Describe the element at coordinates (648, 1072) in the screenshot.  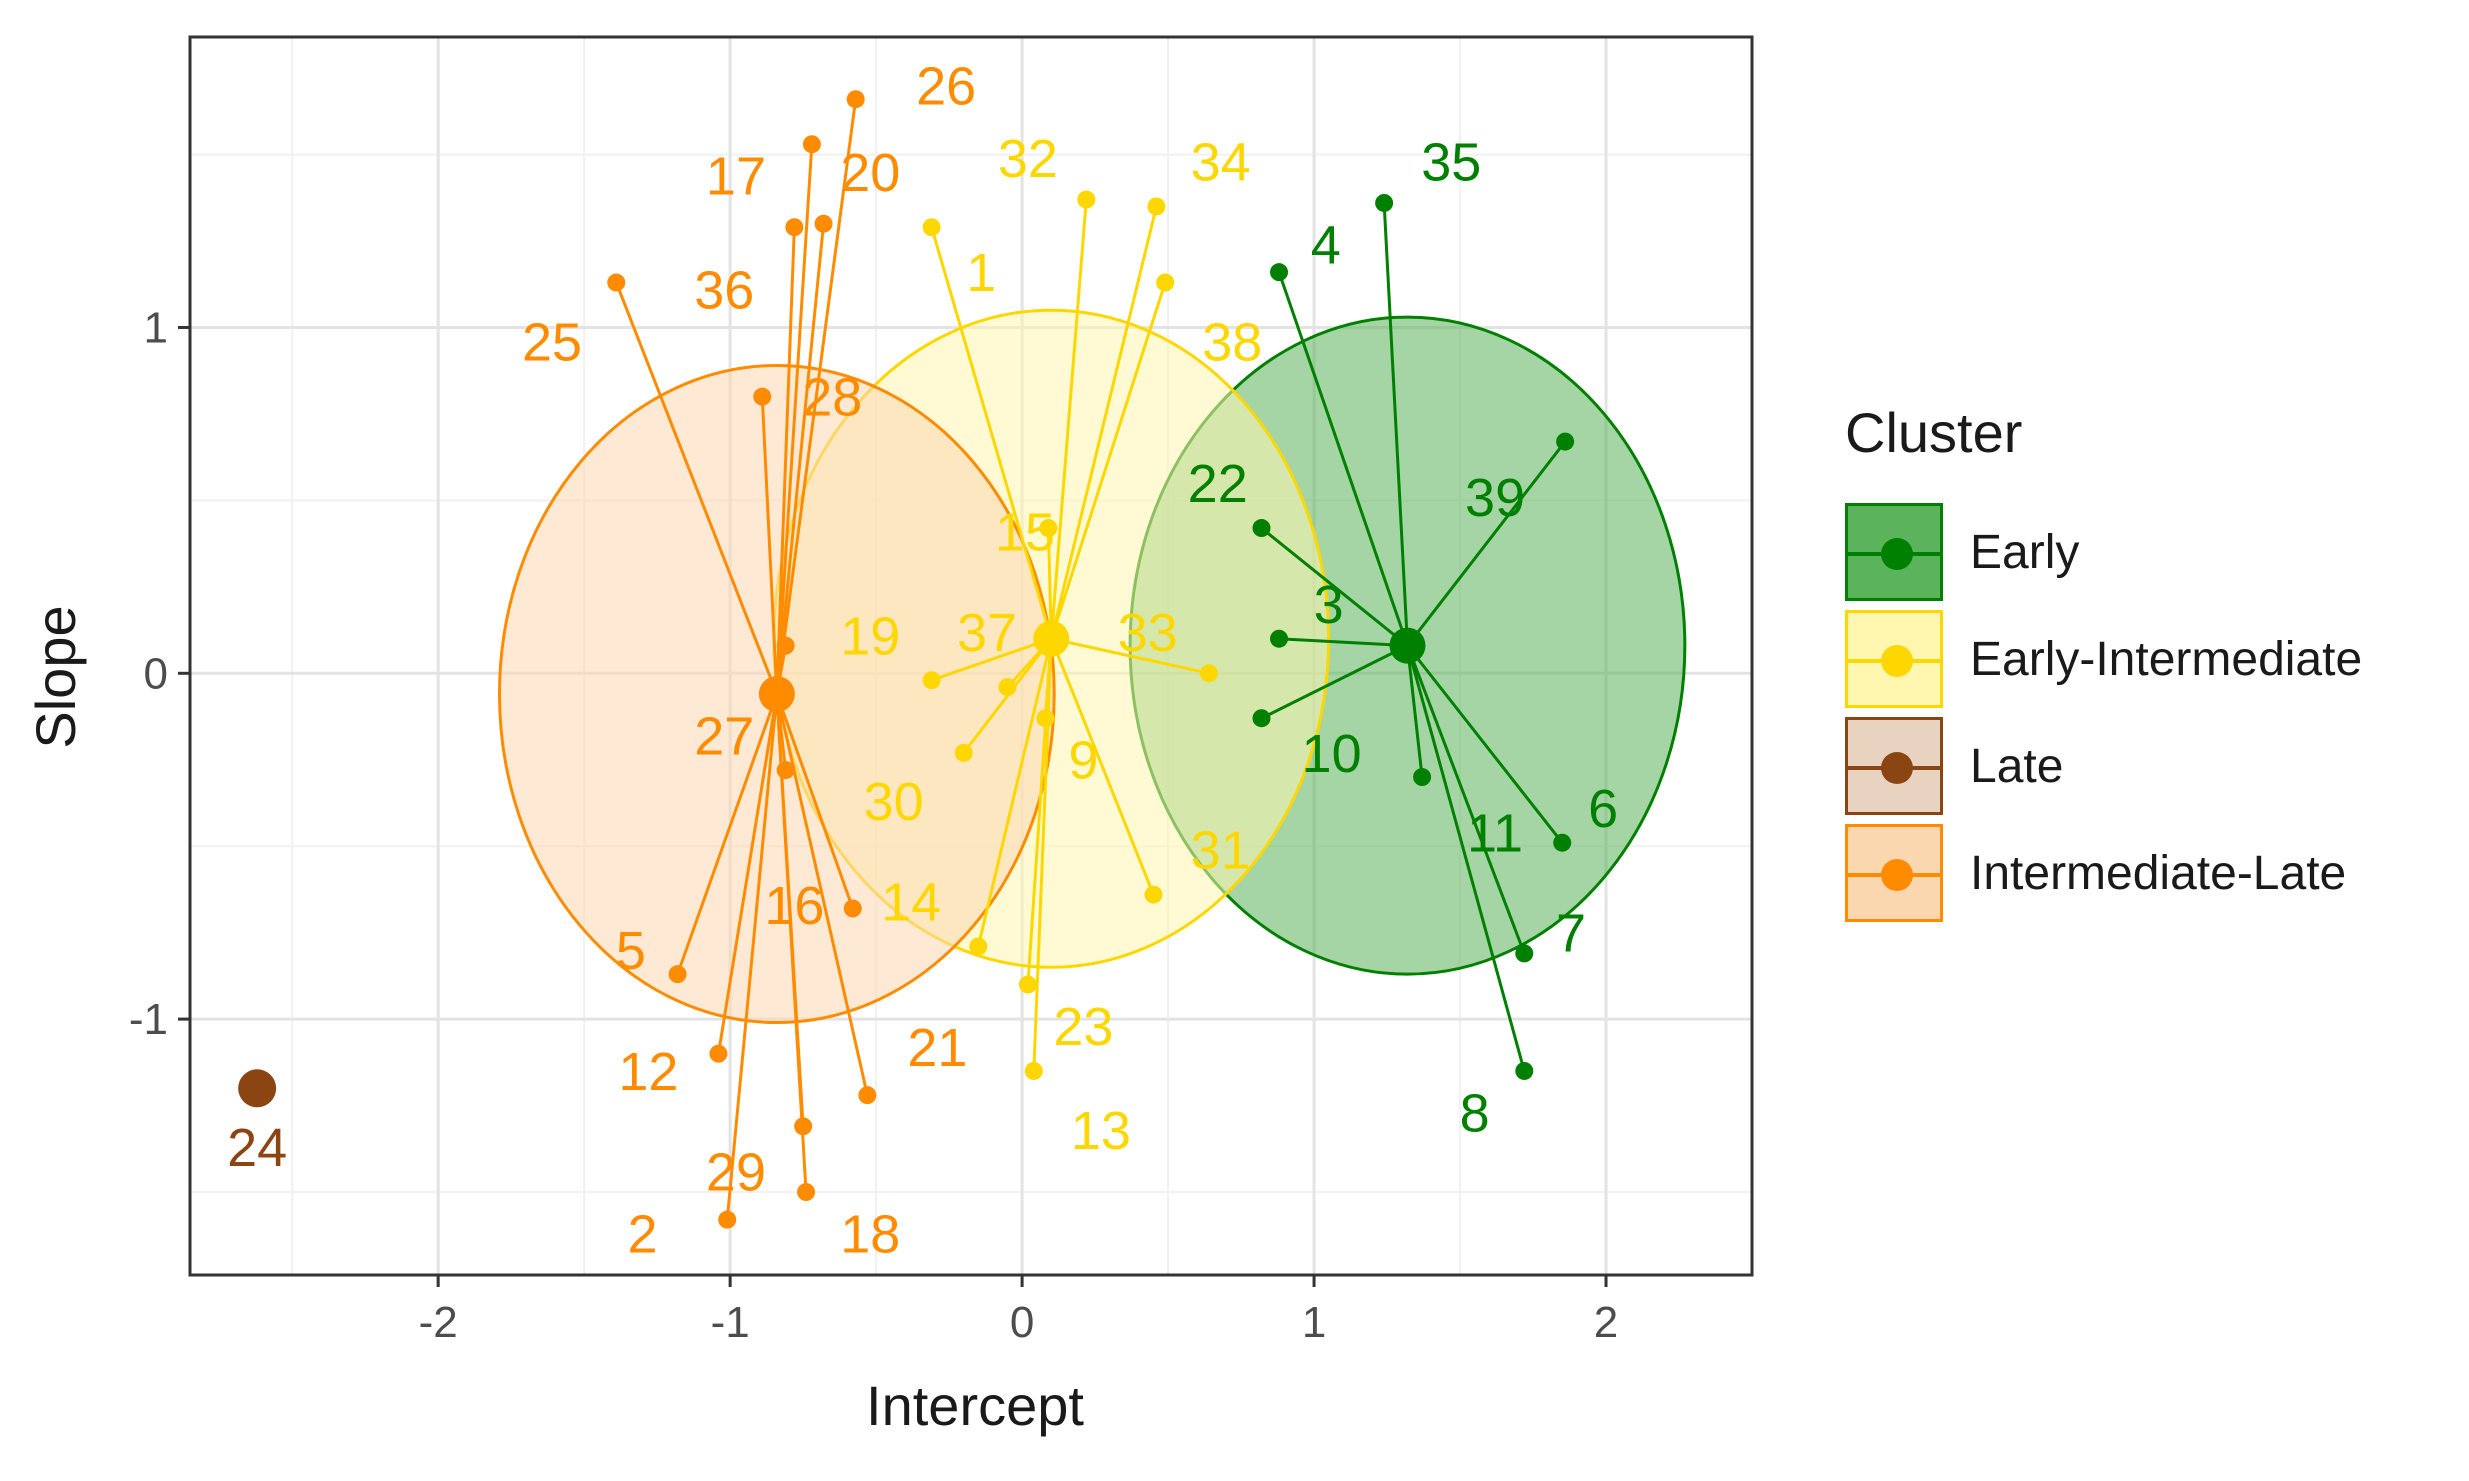
I see `point-label: 12` at that location.